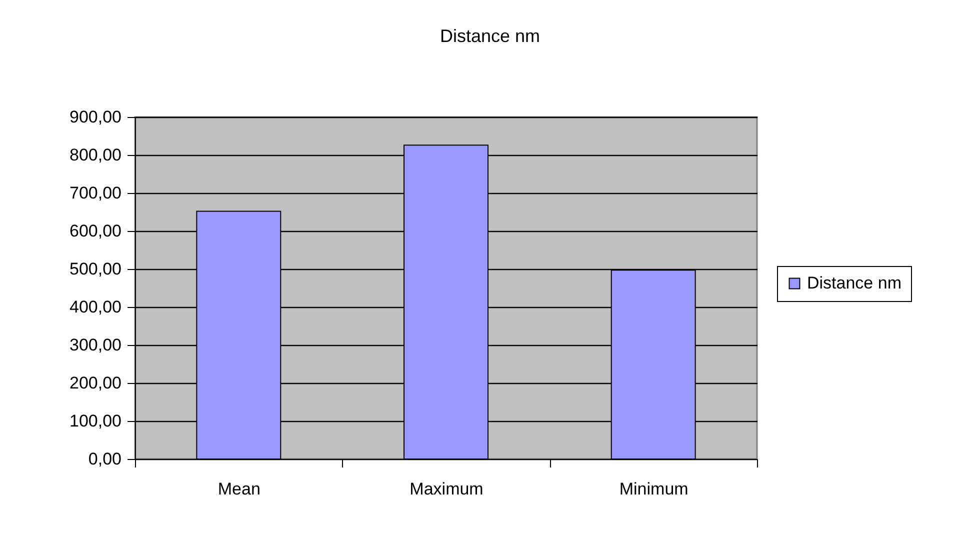 The width and height of the screenshot is (969, 534). I want to click on y-tick-label: 900,00, so click(96, 117).